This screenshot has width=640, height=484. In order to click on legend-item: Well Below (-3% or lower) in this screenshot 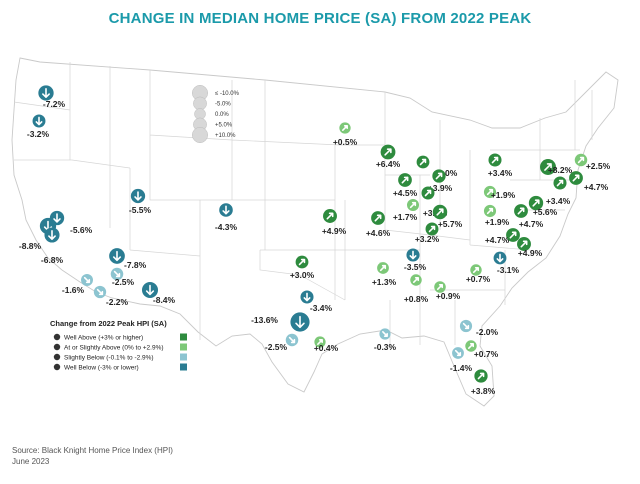, I will do `click(120, 367)`.